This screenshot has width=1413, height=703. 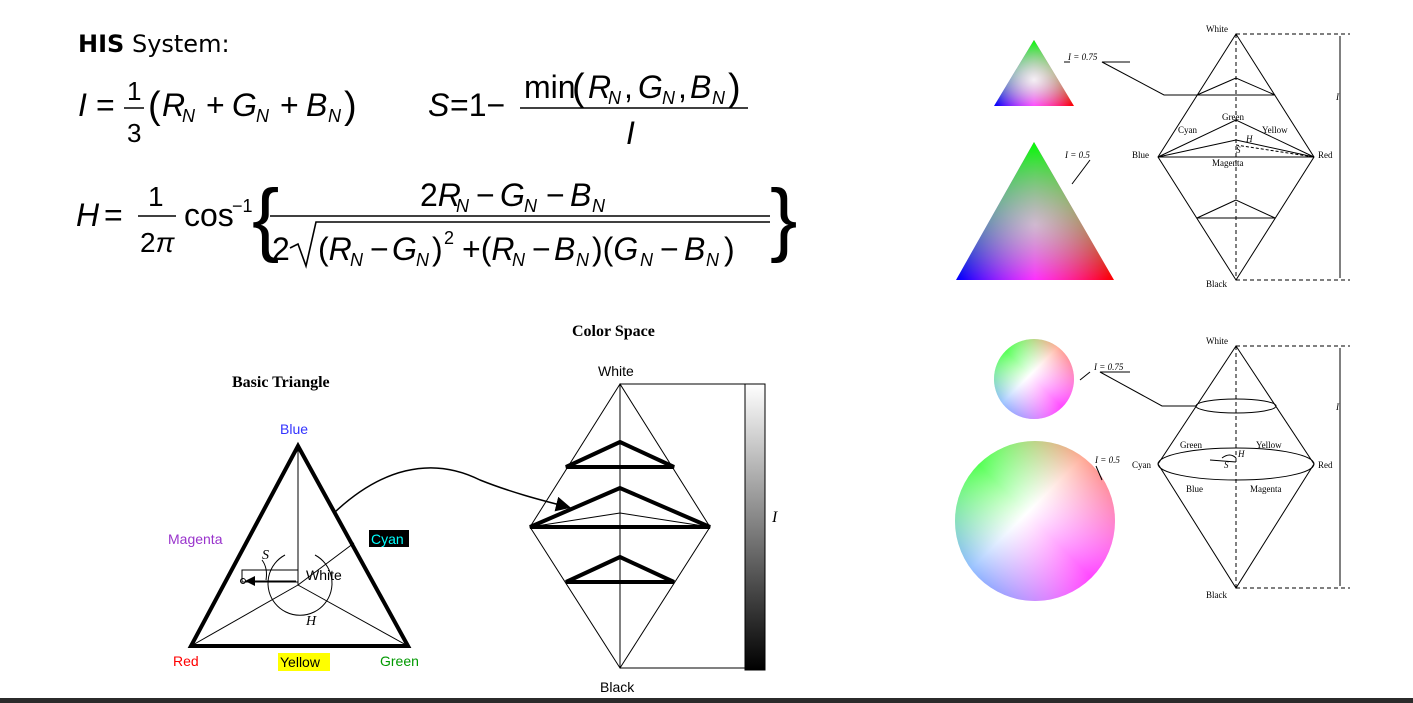 I want to click on hexc-blue: Blue, so click(x=1194, y=489).